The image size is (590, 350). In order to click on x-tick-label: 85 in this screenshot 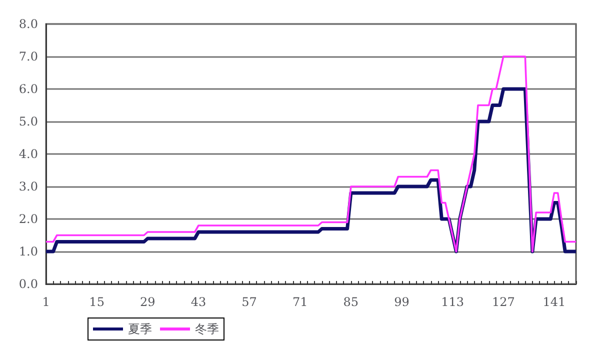, I will do `click(351, 302)`.